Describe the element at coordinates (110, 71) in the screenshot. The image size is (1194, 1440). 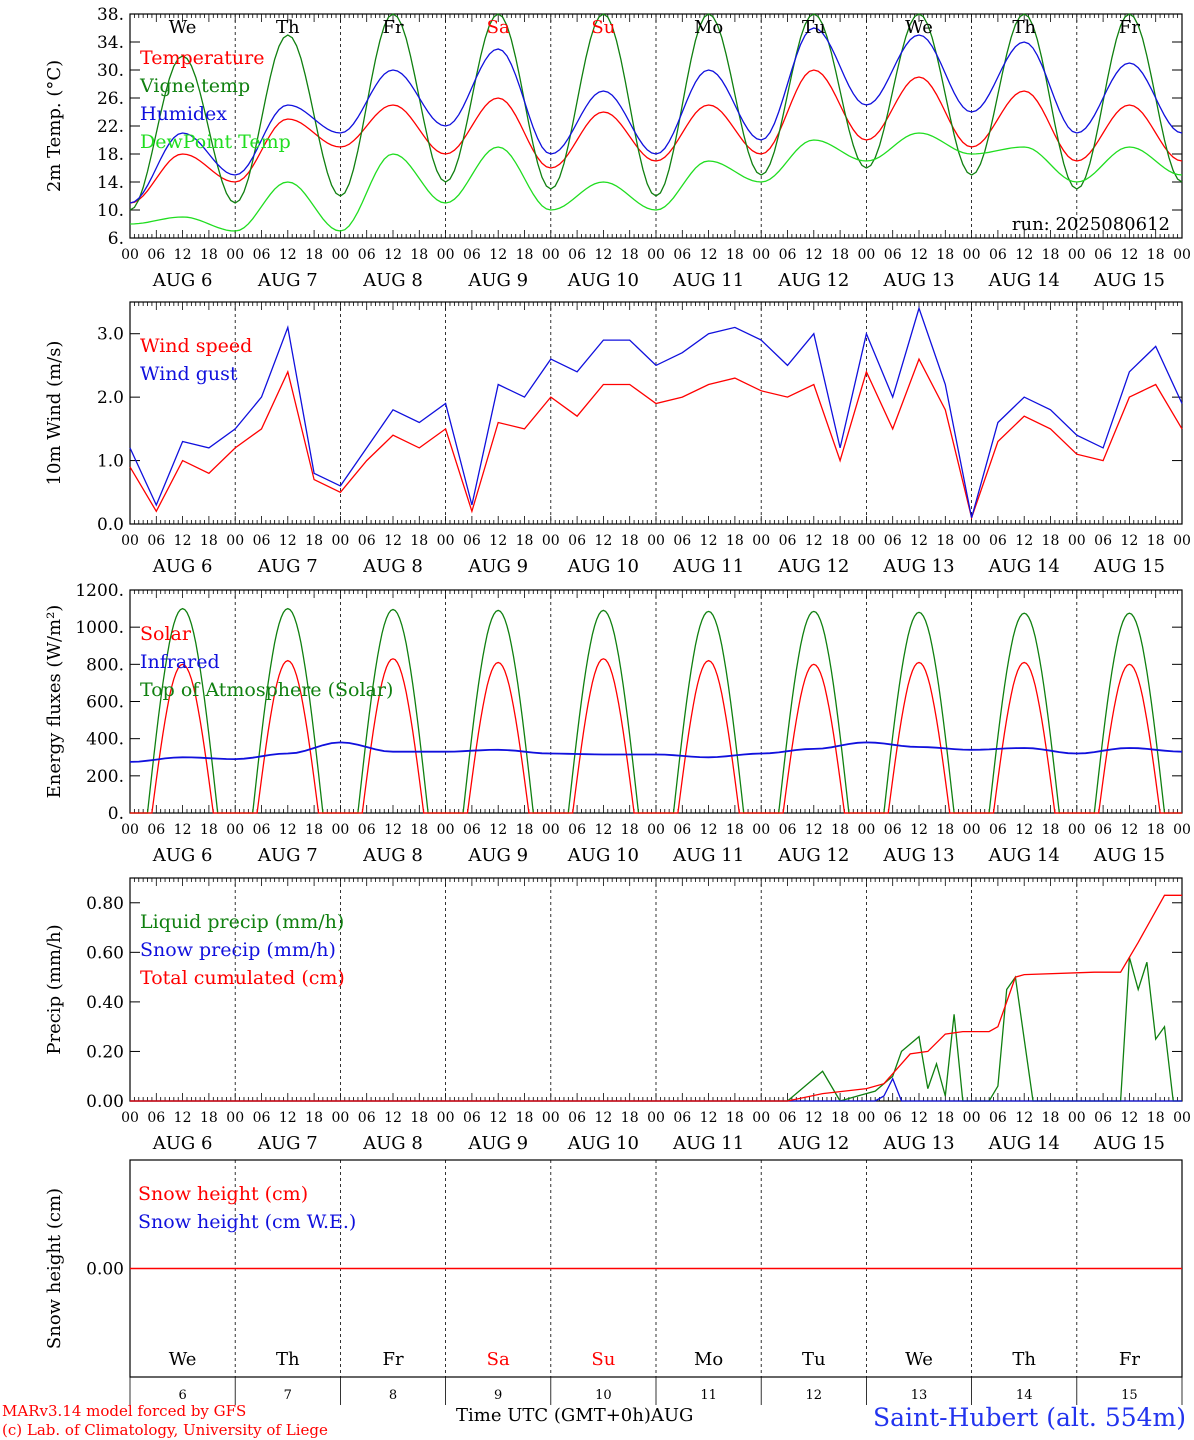
I see `y-tick-label: 30.` at that location.